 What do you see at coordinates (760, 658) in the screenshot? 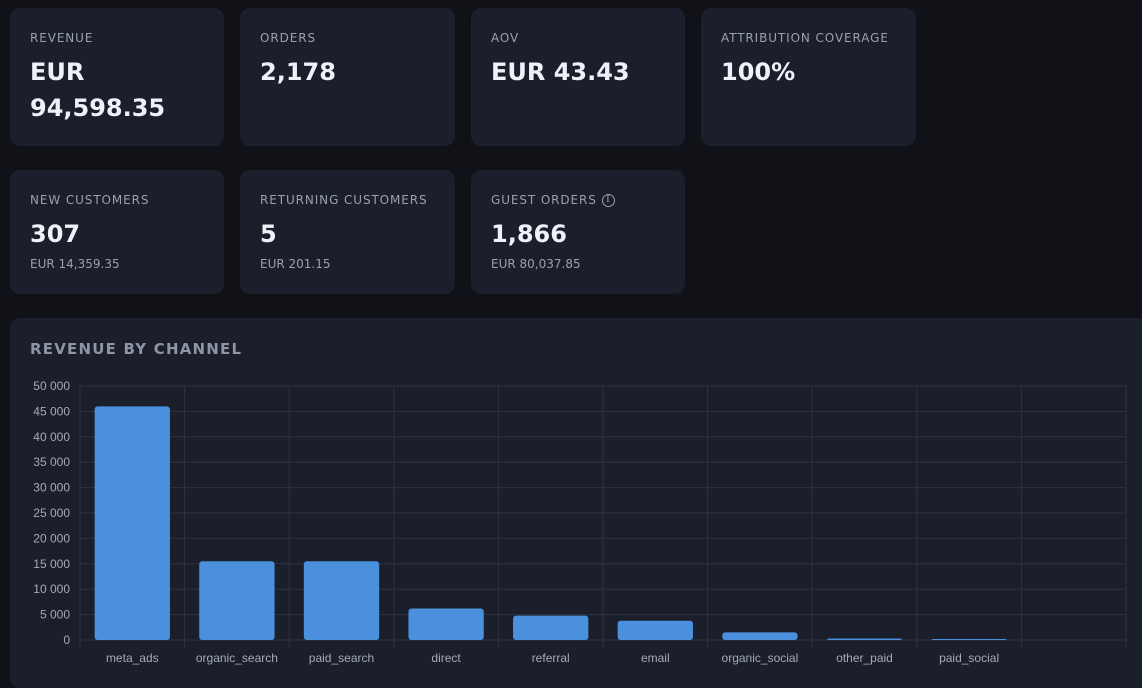
I see `x-tick-label: organic_social` at bounding box center [760, 658].